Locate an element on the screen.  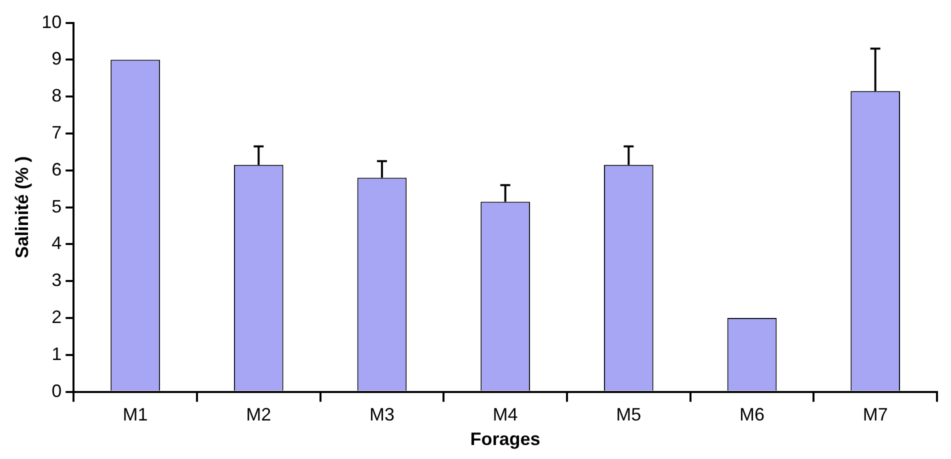
y-tick-label: 7 is located at coordinates (57, 132).